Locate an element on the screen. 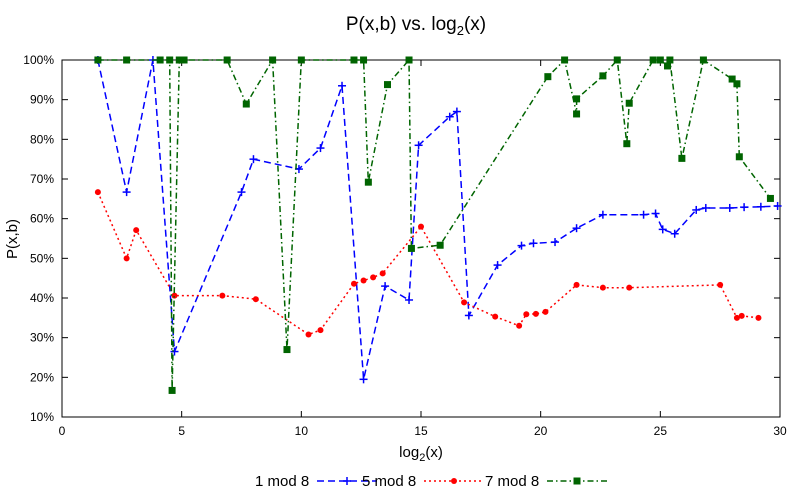  y-tick-label: 20% is located at coordinates (42, 377).